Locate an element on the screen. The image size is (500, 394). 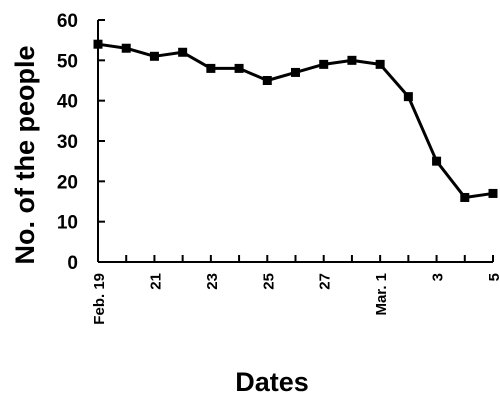
y-tick-label: 40 is located at coordinates (67, 102).